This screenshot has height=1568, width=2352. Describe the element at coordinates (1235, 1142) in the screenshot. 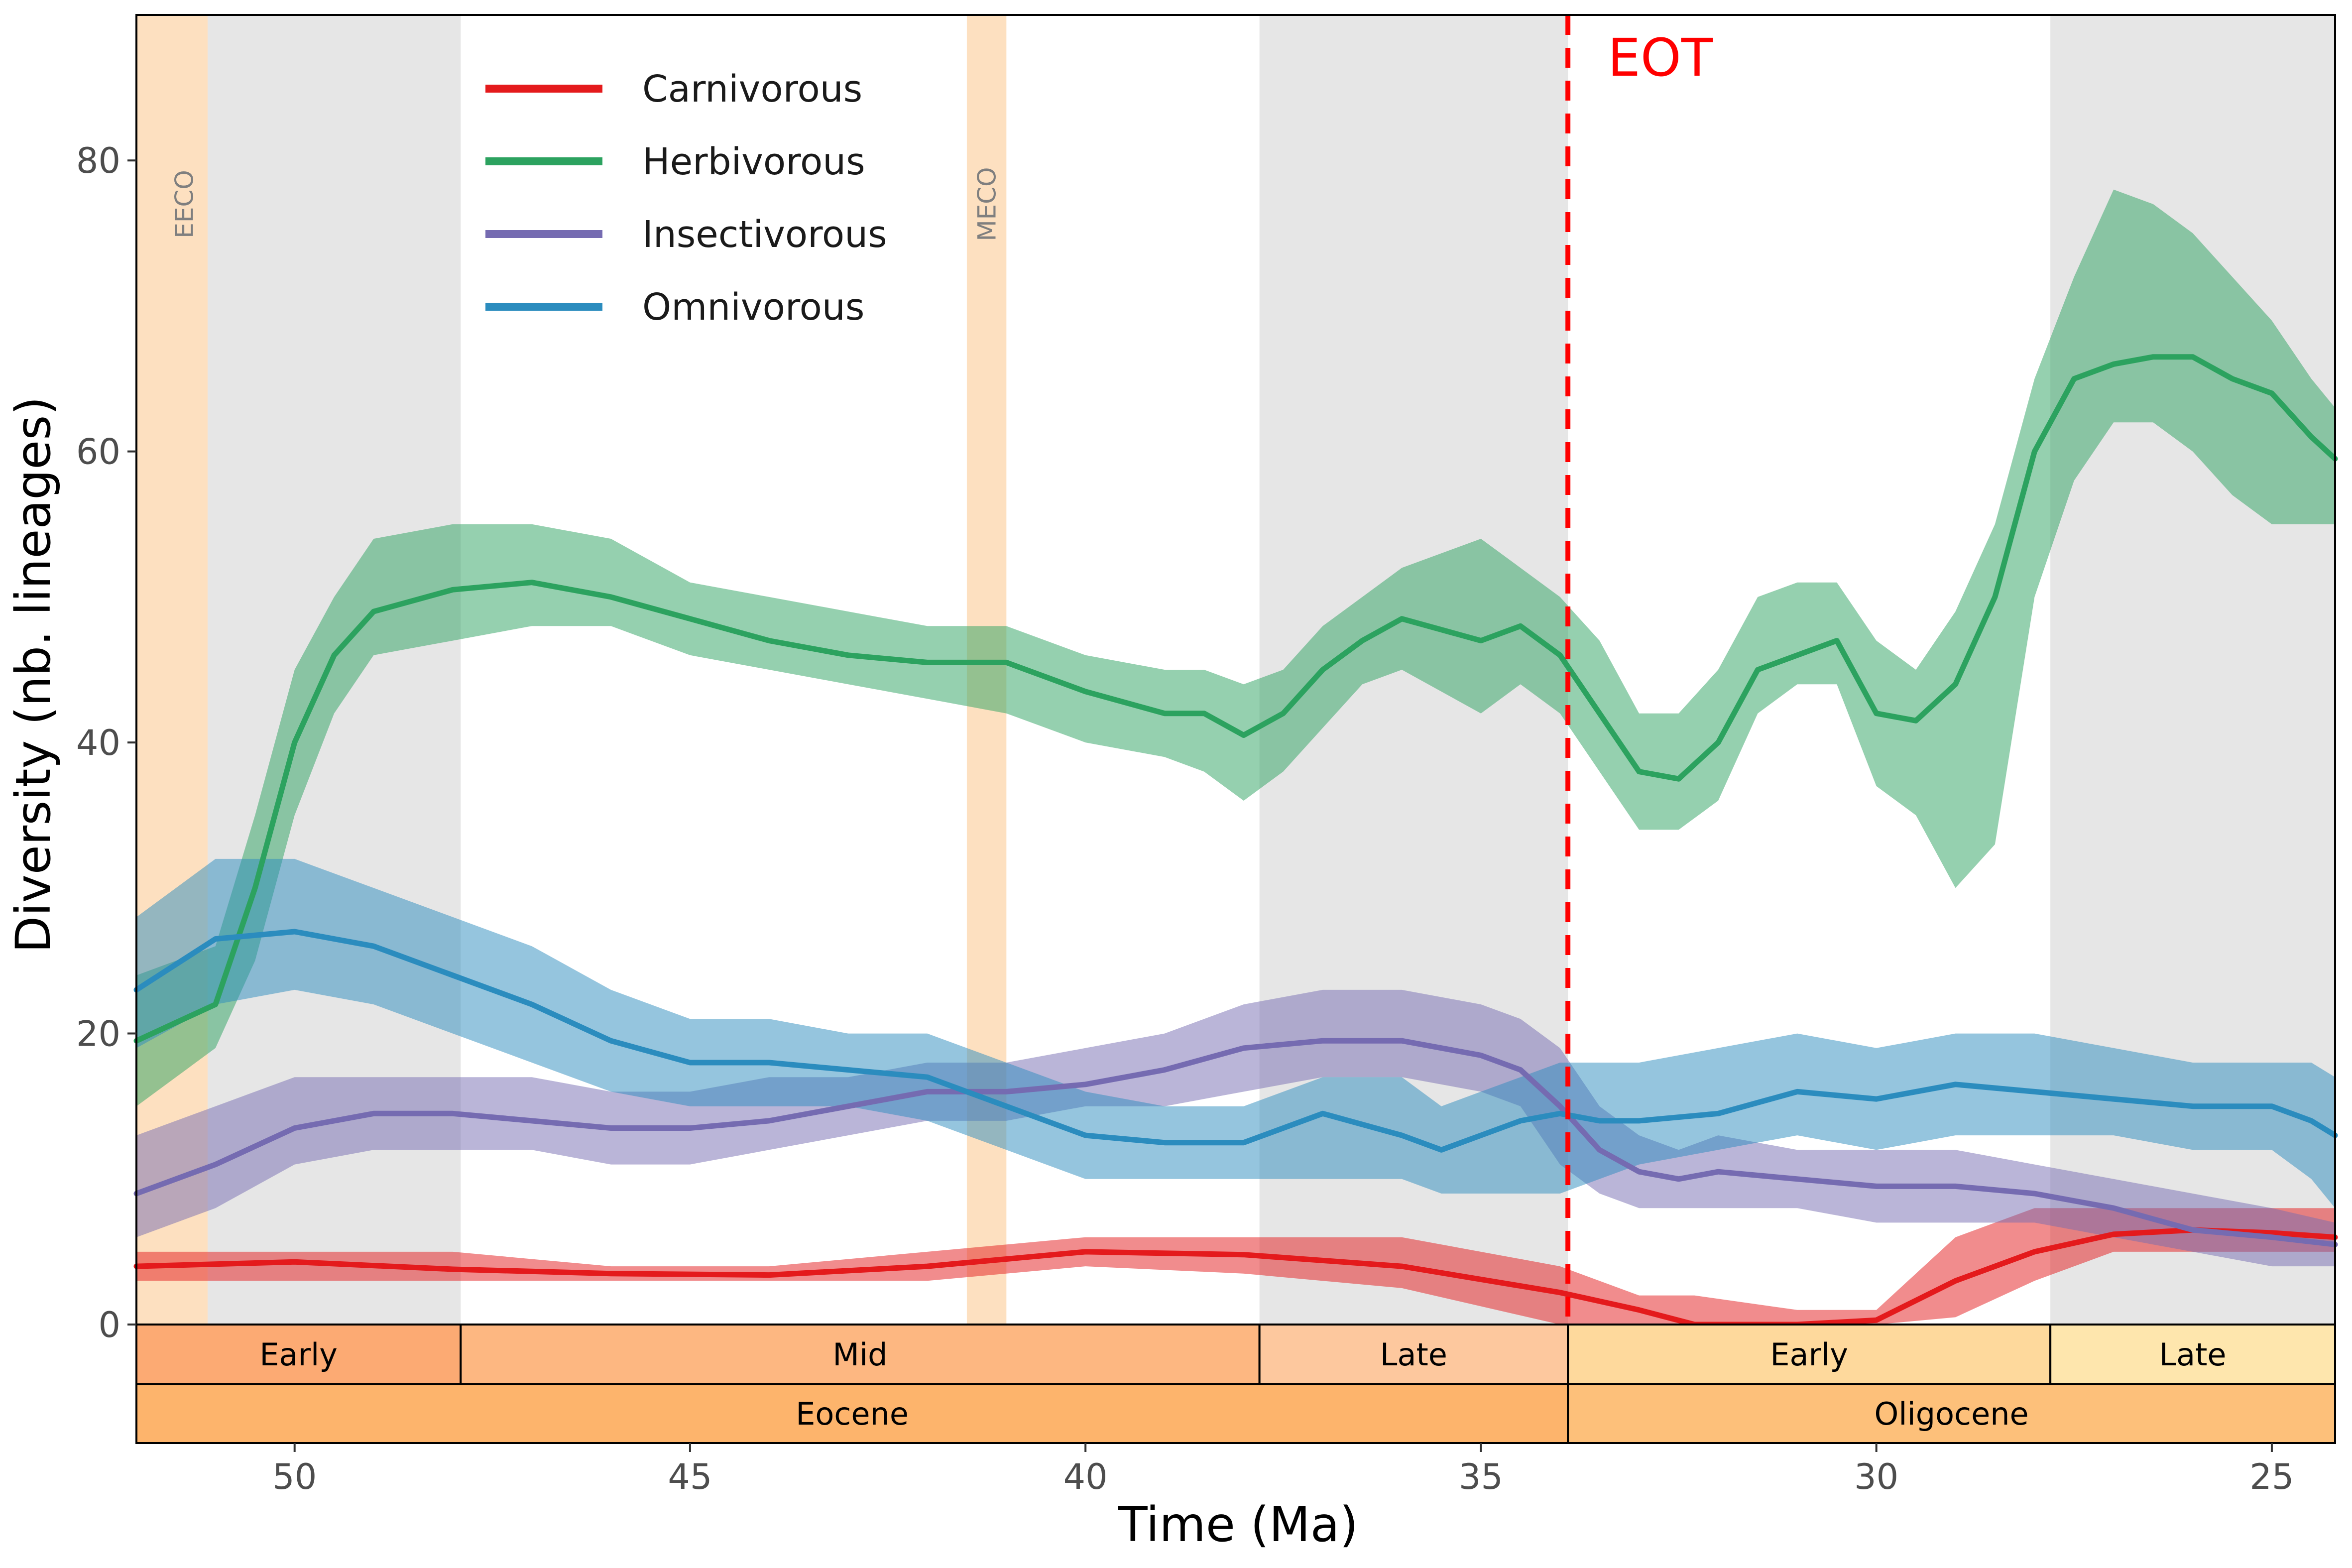

I see `series-line-insectivorous` at that location.